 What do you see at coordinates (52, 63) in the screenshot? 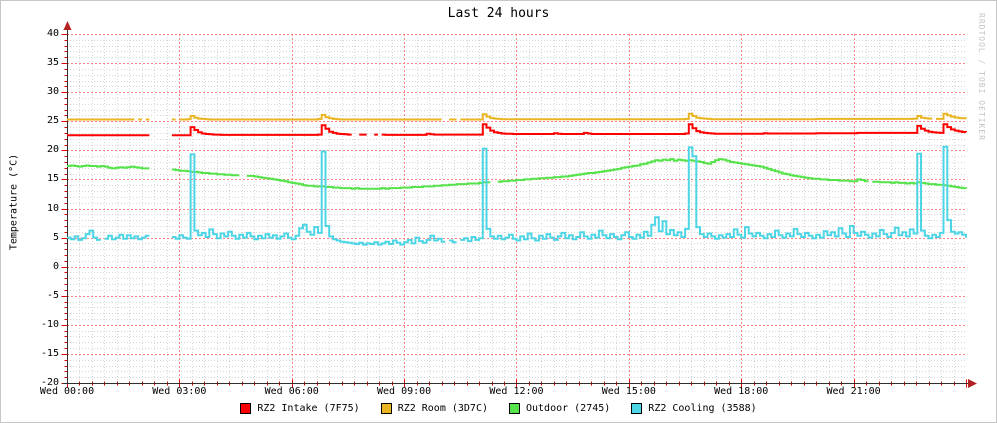
I see `y-tick-label: 35` at bounding box center [52, 63].